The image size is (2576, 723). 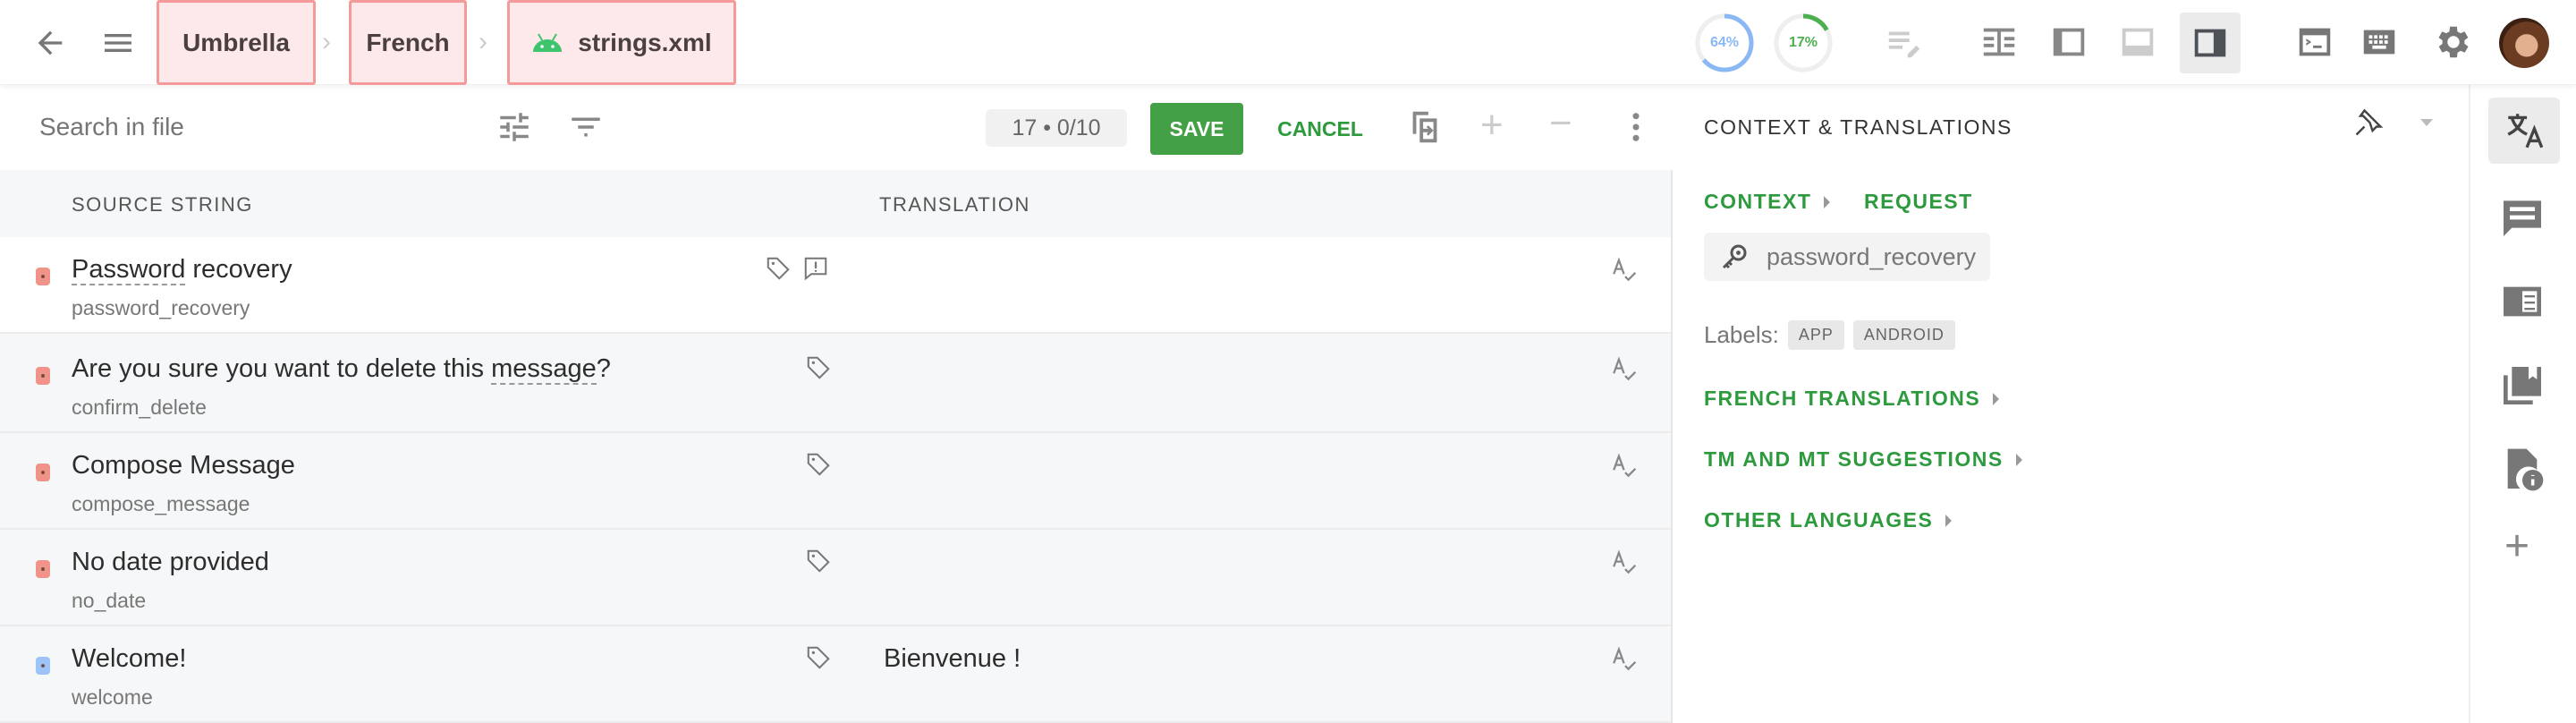 What do you see at coordinates (514, 127) in the screenshot?
I see `sliders-icon` at bounding box center [514, 127].